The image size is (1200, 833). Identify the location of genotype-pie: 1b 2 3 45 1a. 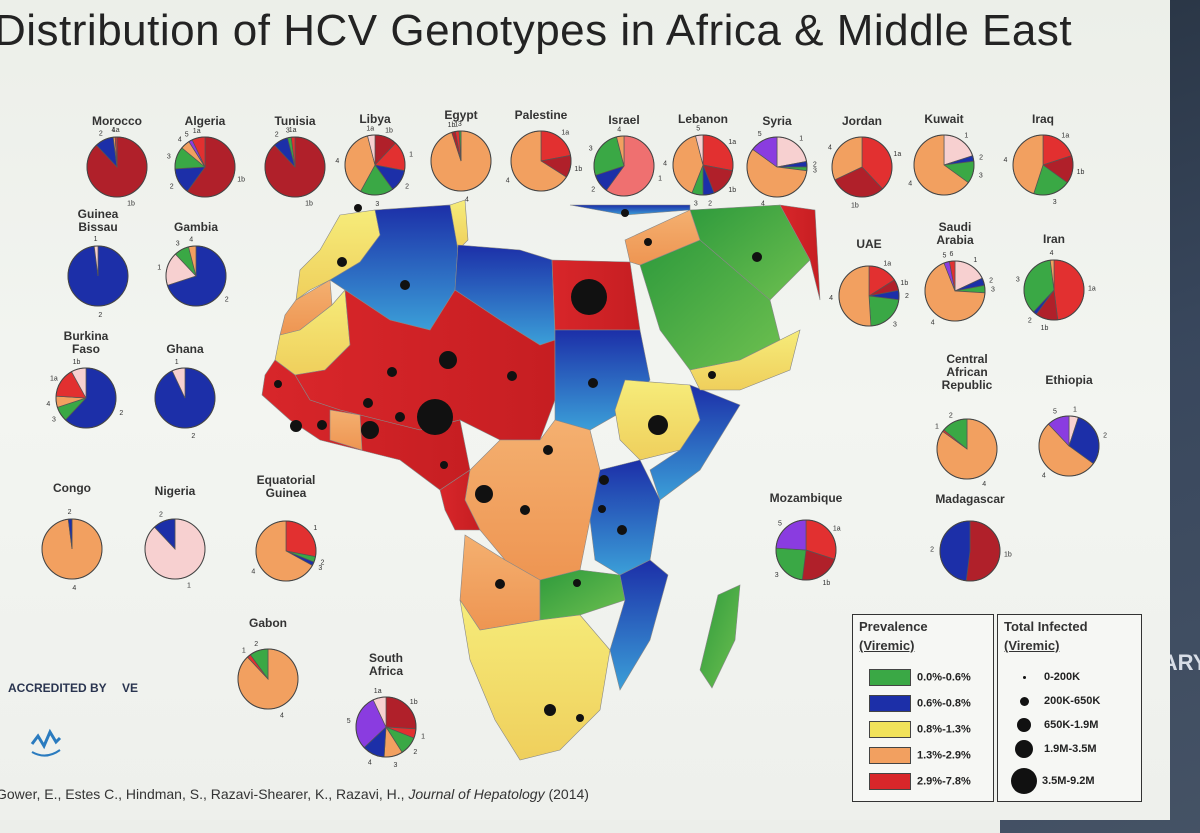
(206, 163).